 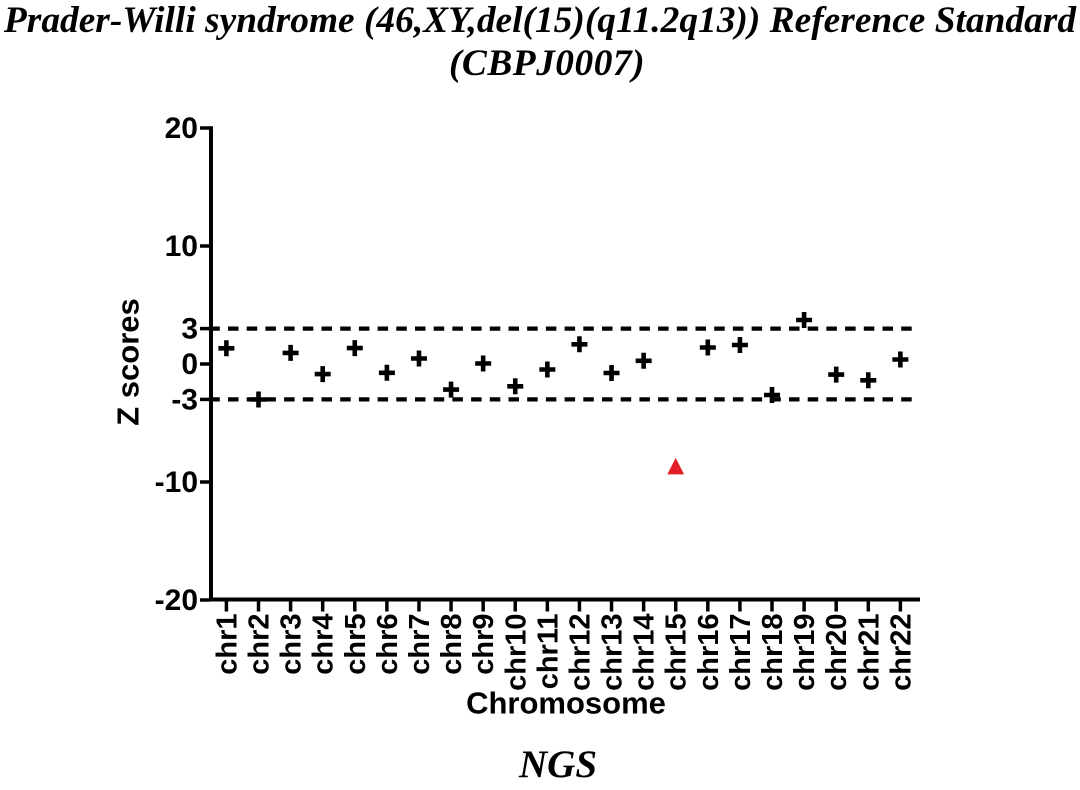 What do you see at coordinates (227, 644) in the screenshot?
I see `svg-text: chr1` at bounding box center [227, 644].